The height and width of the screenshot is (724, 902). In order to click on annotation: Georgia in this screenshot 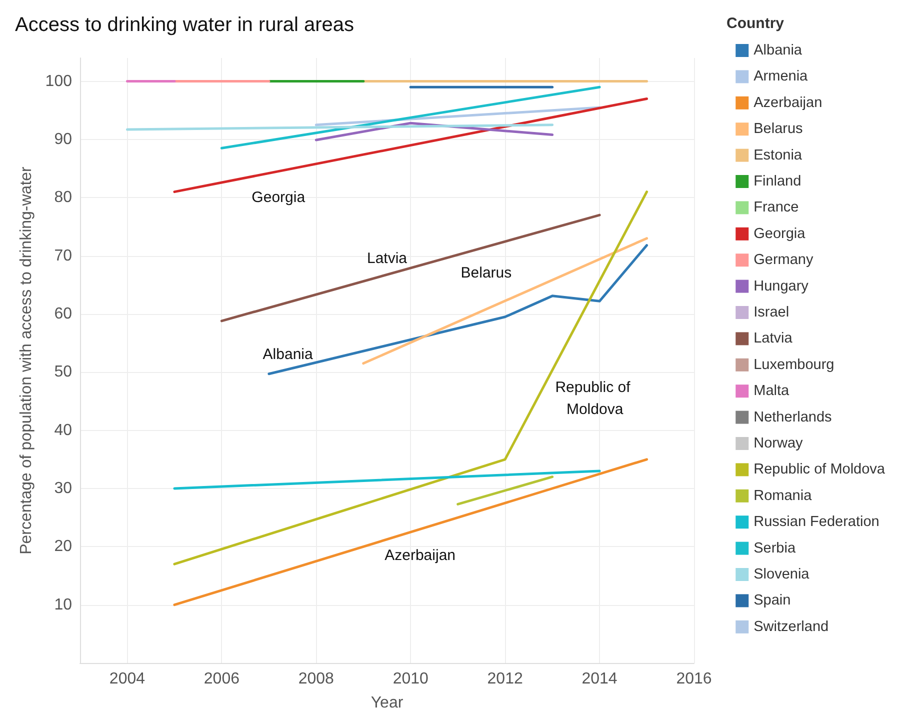, I will do `click(279, 197)`.